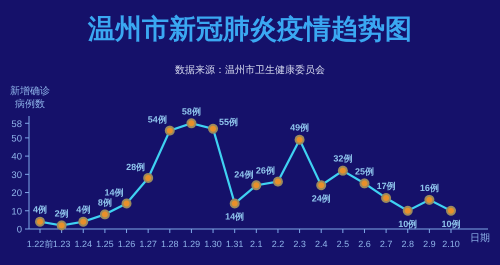 The width and height of the screenshot is (500, 265). What do you see at coordinates (16, 124) in the screenshot?
I see `y-tick-label: 58` at bounding box center [16, 124].